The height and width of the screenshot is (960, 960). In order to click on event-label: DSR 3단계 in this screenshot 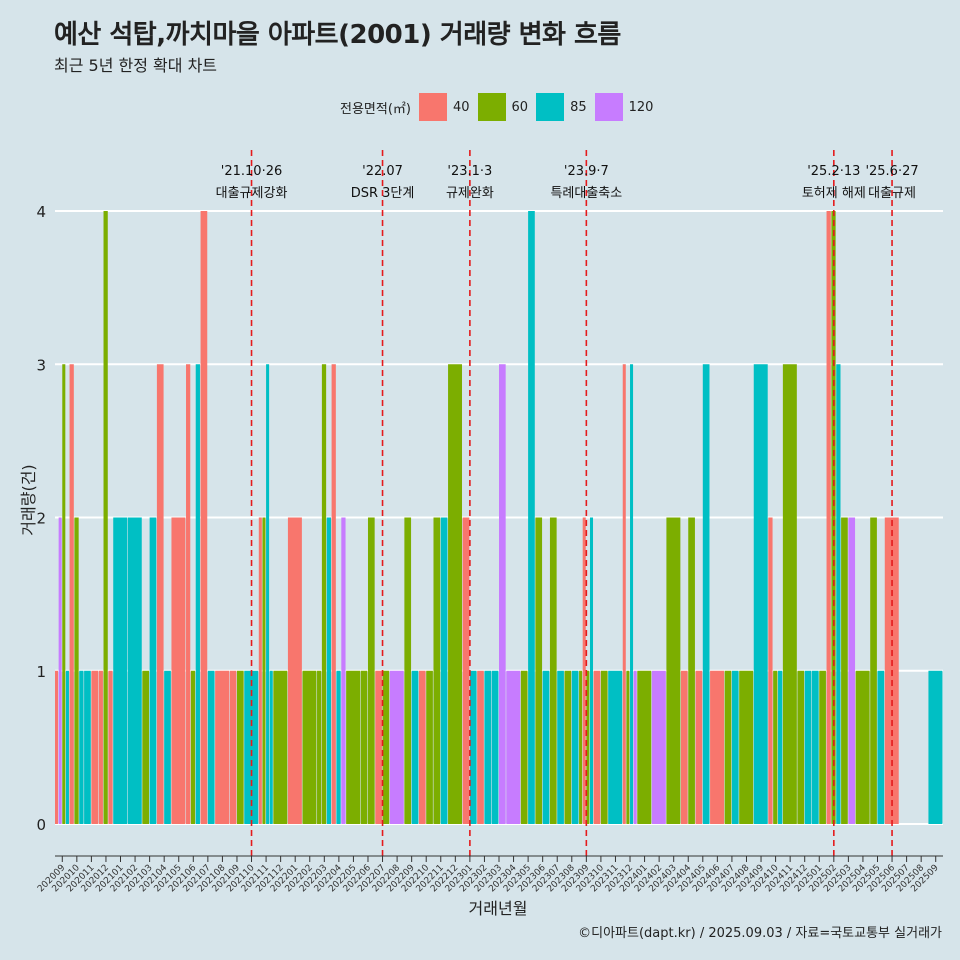, I will do `click(383, 193)`.